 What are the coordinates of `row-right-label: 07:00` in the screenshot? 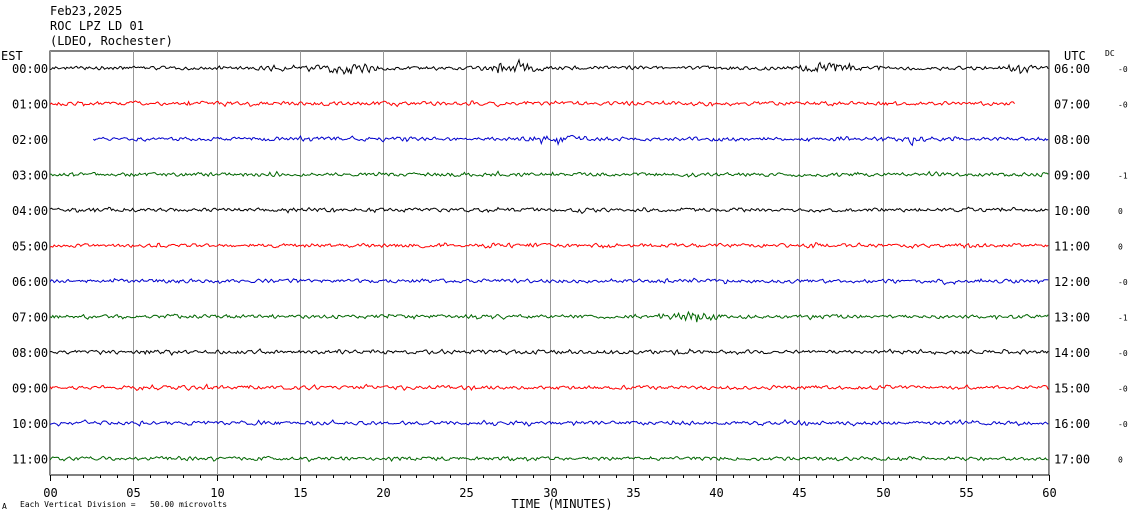 It's located at (1072, 105).